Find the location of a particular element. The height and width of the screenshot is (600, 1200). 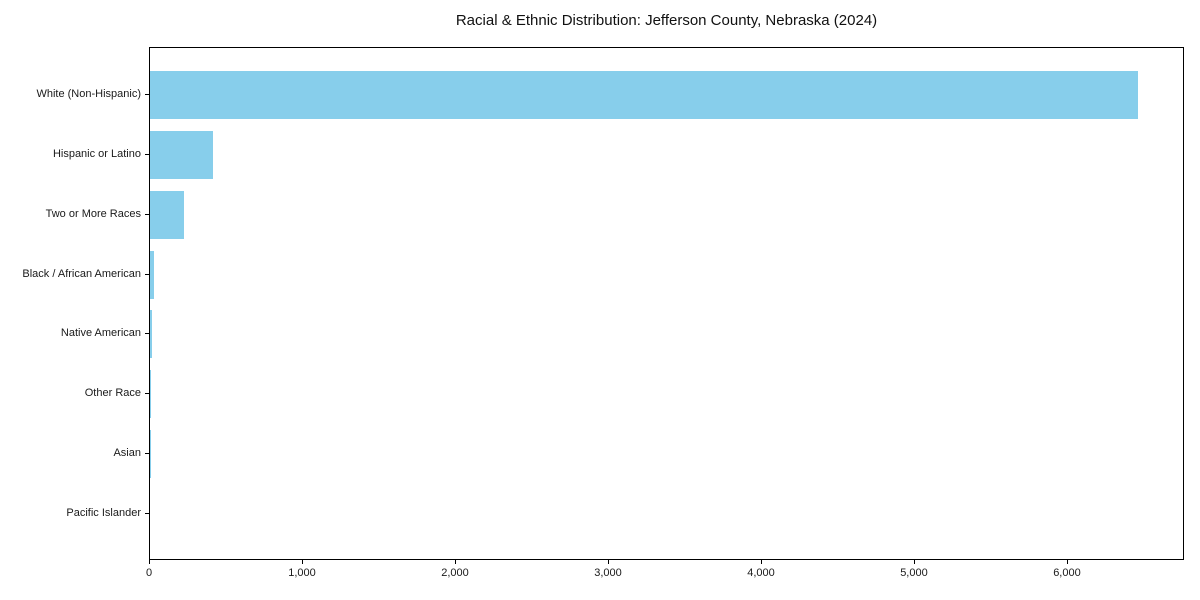

x-tick-label-4-000: 4,000 is located at coordinates (761, 573).